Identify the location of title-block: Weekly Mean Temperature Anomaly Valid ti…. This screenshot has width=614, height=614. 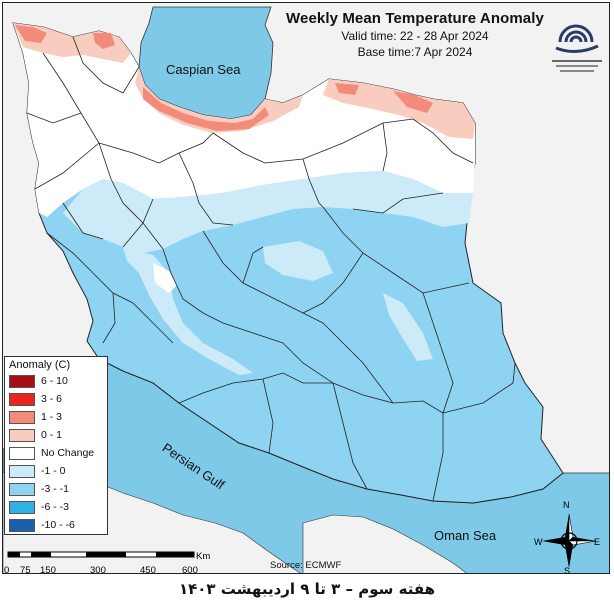
(415, 34).